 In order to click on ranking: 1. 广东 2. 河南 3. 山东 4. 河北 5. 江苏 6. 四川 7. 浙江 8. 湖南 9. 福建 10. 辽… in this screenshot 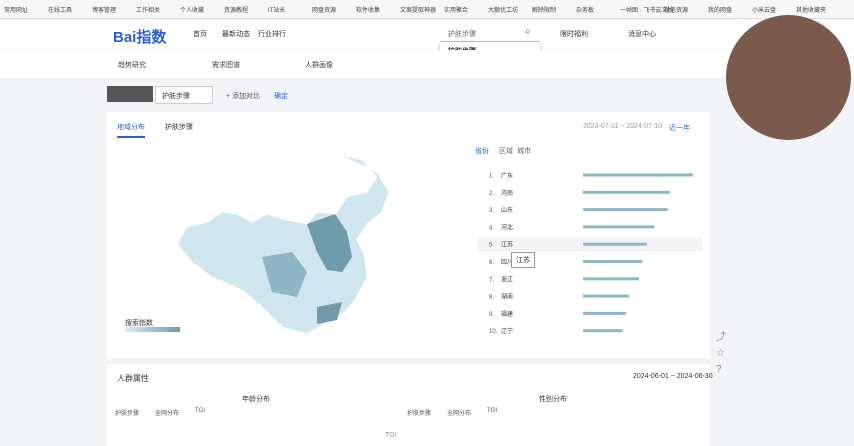, I will do `click(589, 253)`.